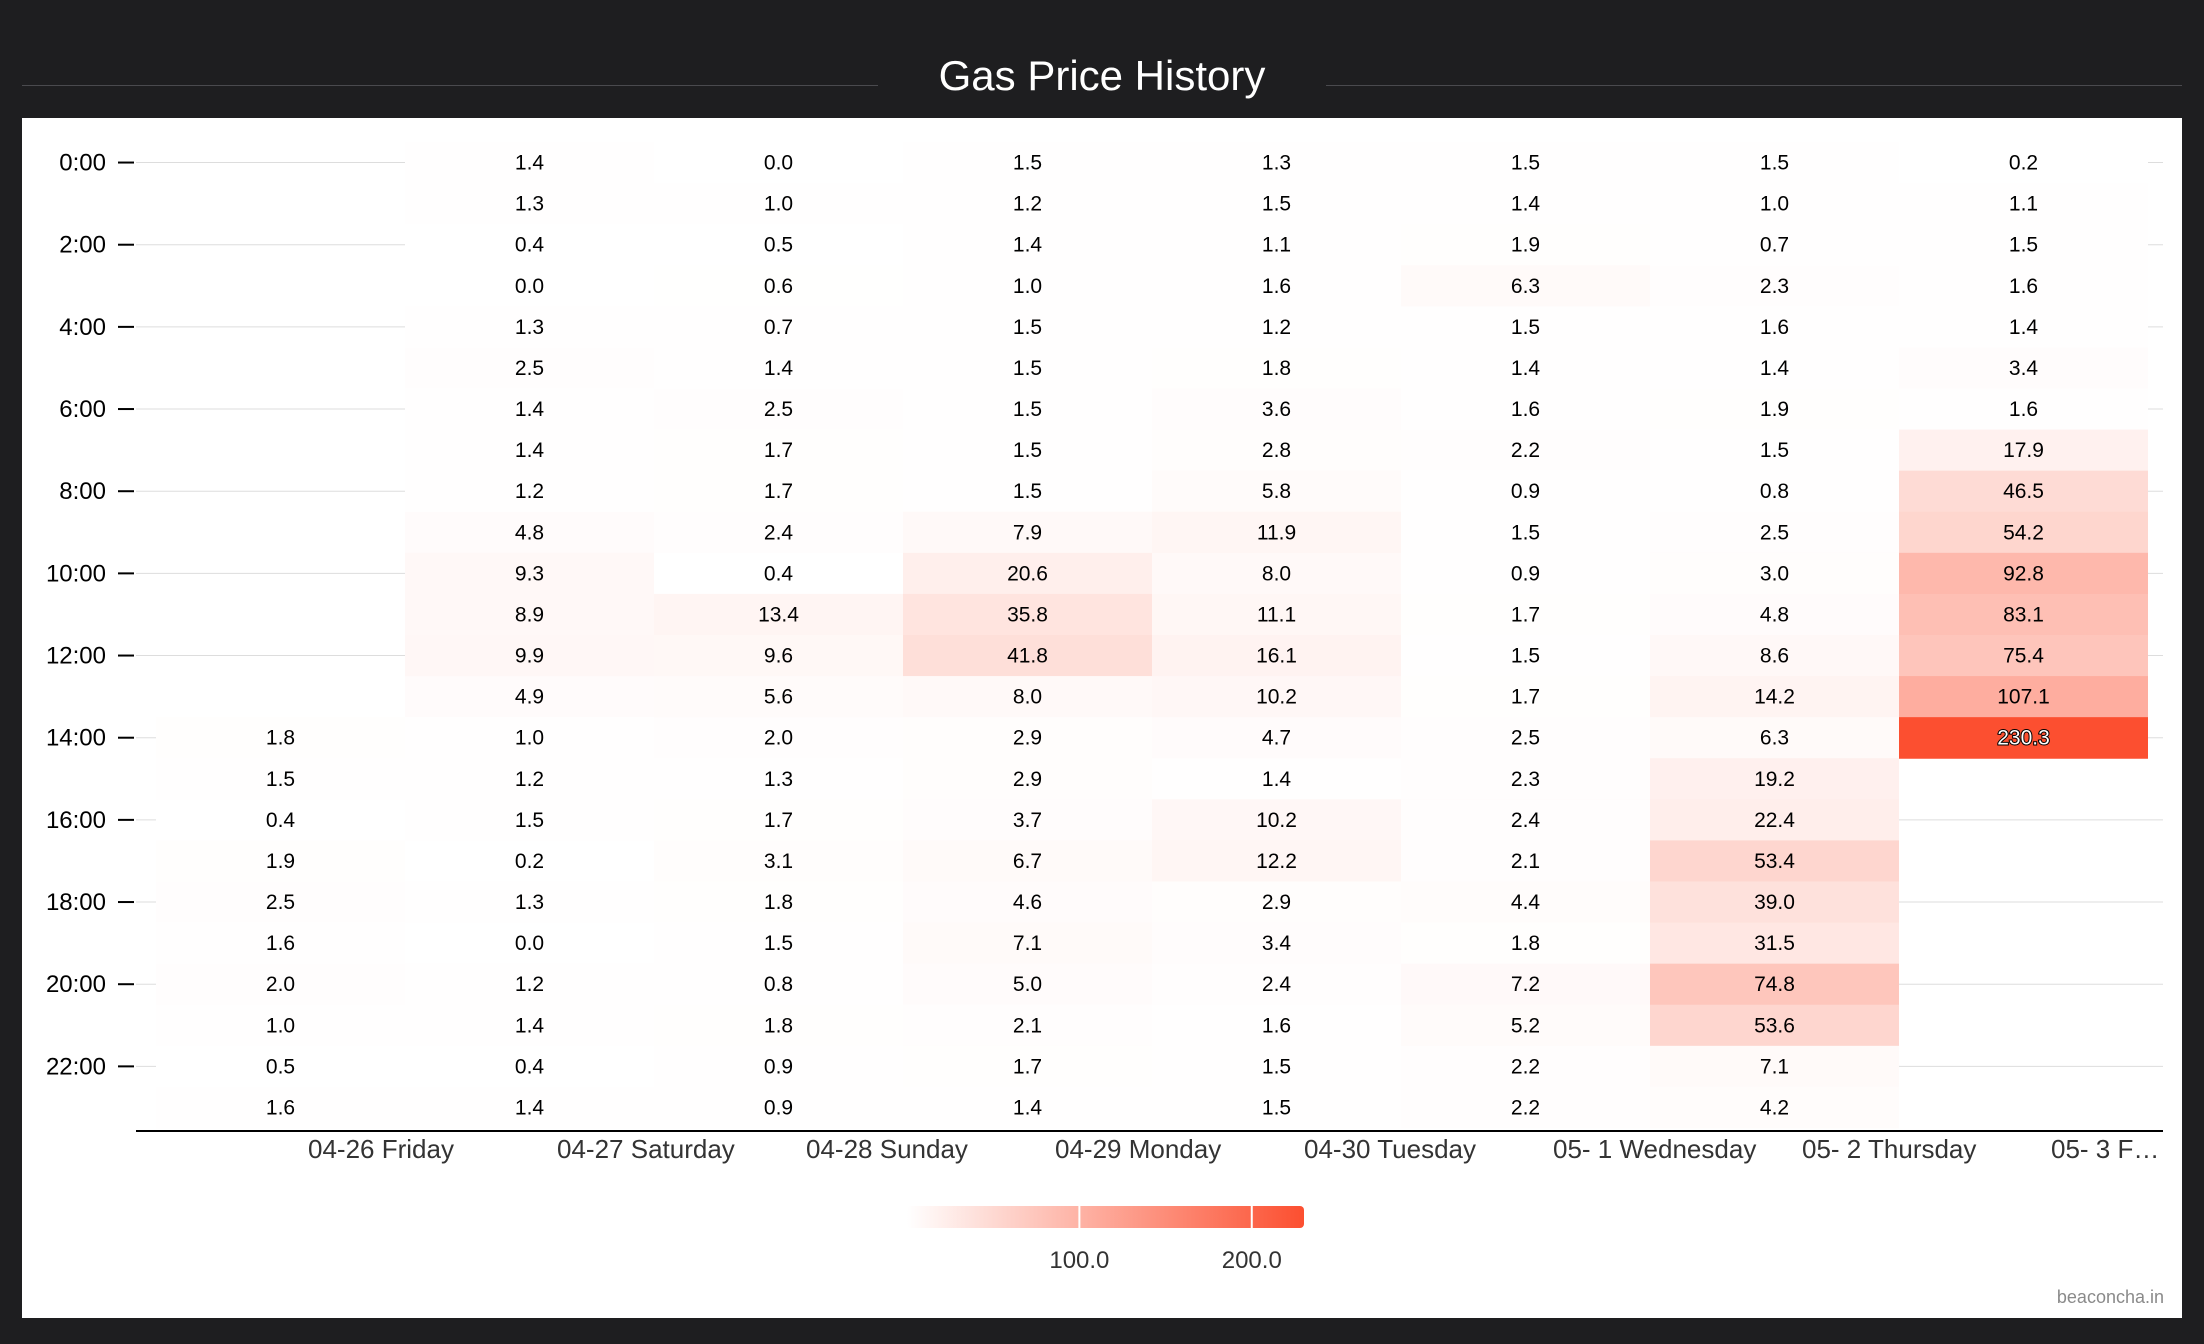 The image size is (2204, 1344). What do you see at coordinates (1525, 450) in the screenshot?
I see `cell-value-label: 2.2` at bounding box center [1525, 450].